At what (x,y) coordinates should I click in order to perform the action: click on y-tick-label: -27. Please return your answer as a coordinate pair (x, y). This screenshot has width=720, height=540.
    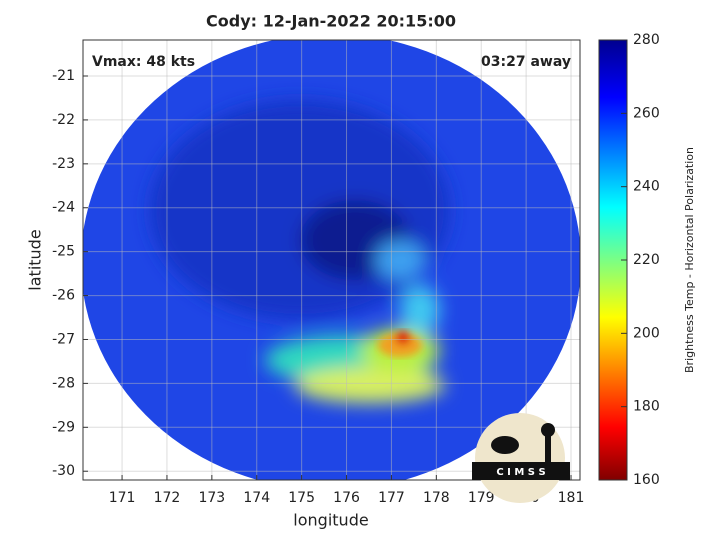
    Looking at the image, I should click on (63, 339).